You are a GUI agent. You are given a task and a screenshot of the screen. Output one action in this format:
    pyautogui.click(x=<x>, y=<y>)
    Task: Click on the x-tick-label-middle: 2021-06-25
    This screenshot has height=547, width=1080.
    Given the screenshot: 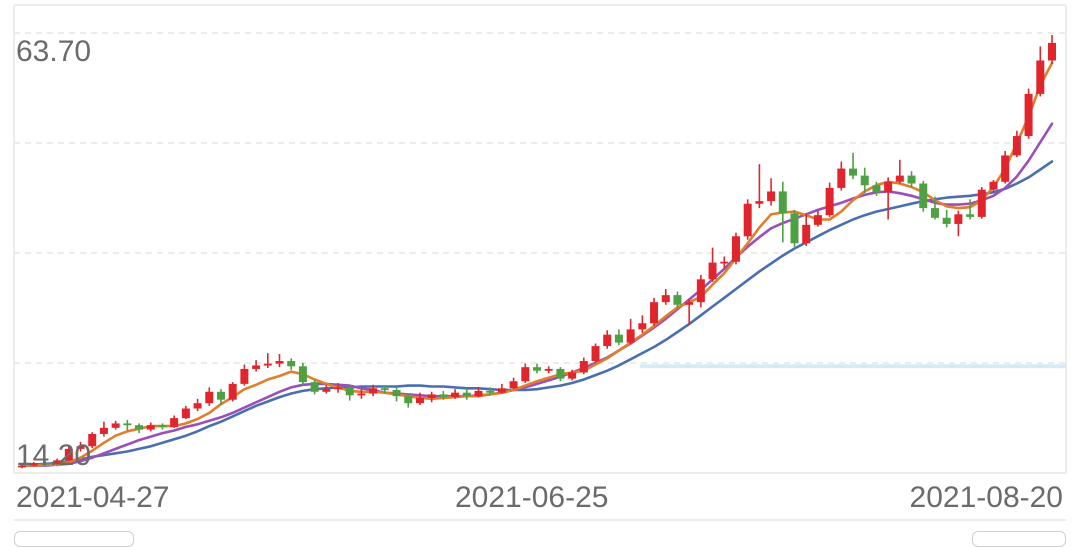 What is the action you would take?
    pyautogui.click(x=532, y=497)
    